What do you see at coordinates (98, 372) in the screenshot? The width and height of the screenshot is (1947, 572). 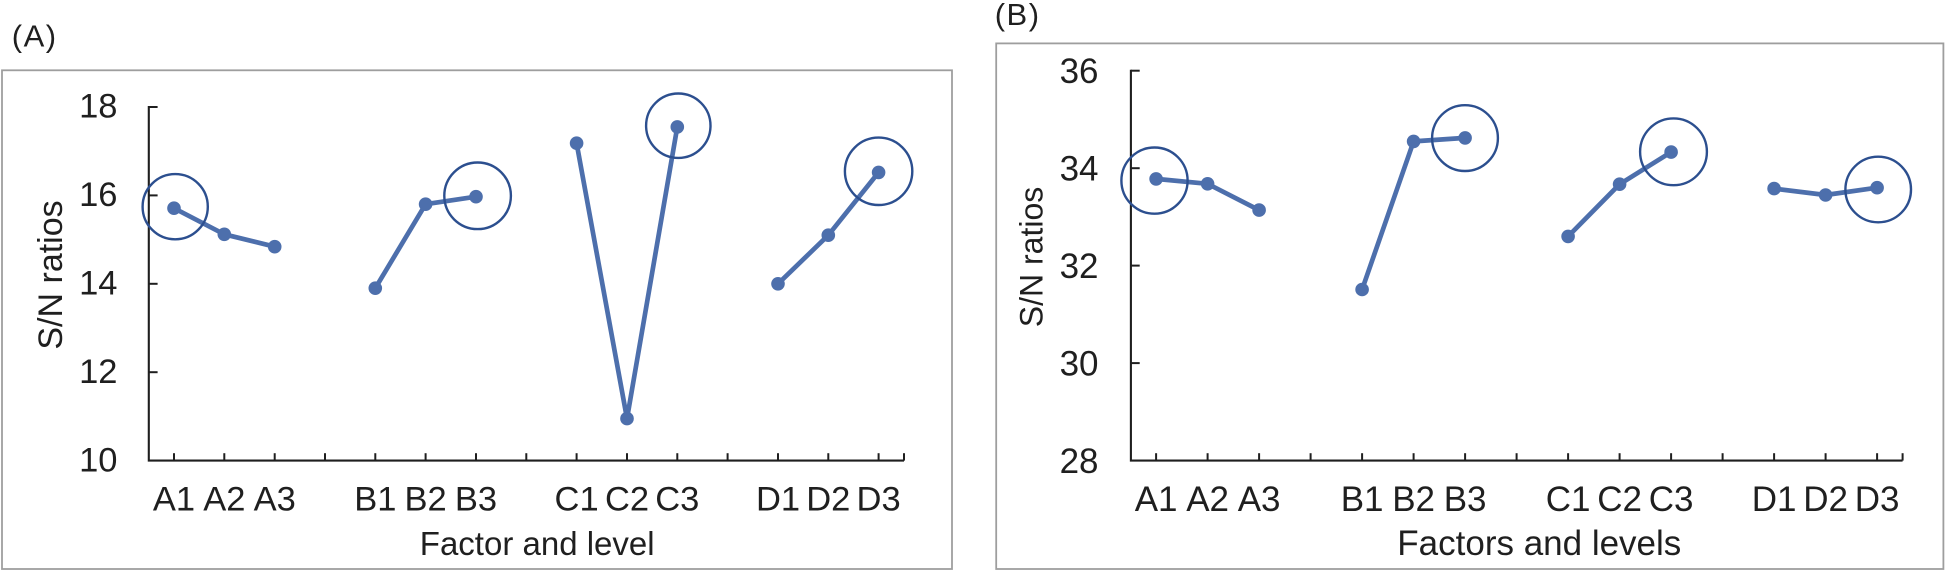 I see `svg-text: 12` at bounding box center [98, 372].